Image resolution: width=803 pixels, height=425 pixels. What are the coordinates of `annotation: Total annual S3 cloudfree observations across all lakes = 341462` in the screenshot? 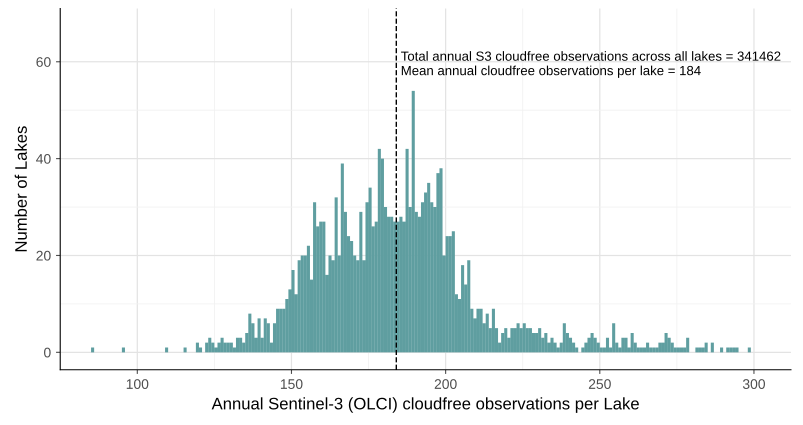 It's located at (590, 56).